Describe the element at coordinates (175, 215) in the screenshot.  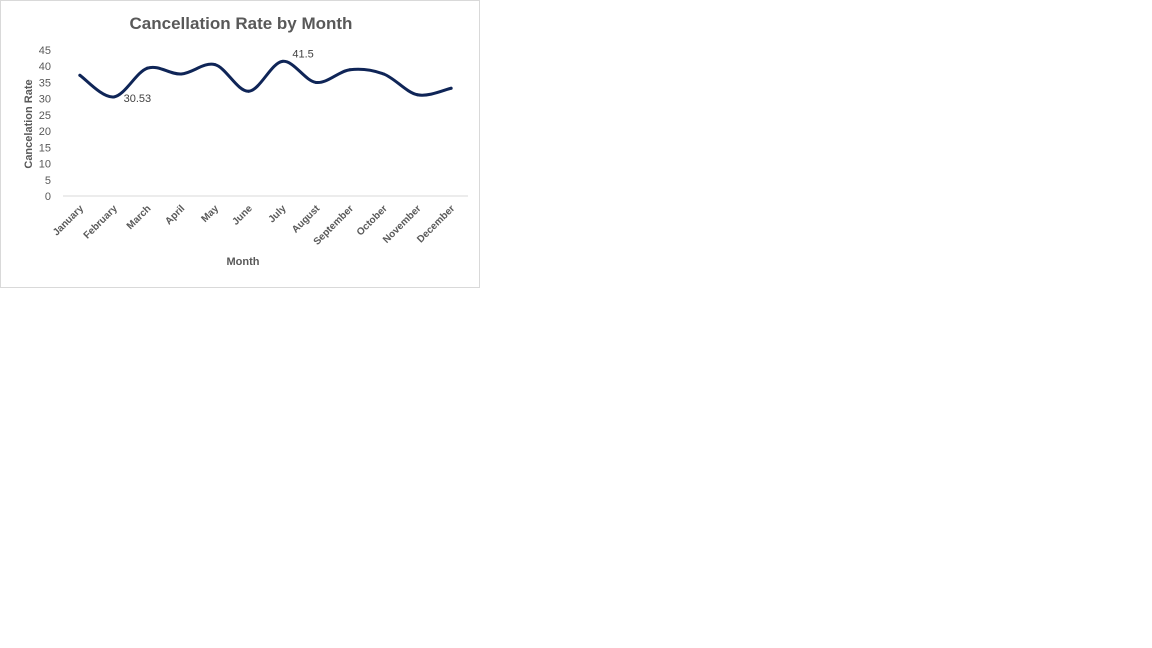
I see `x-tick-label: April` at that location.